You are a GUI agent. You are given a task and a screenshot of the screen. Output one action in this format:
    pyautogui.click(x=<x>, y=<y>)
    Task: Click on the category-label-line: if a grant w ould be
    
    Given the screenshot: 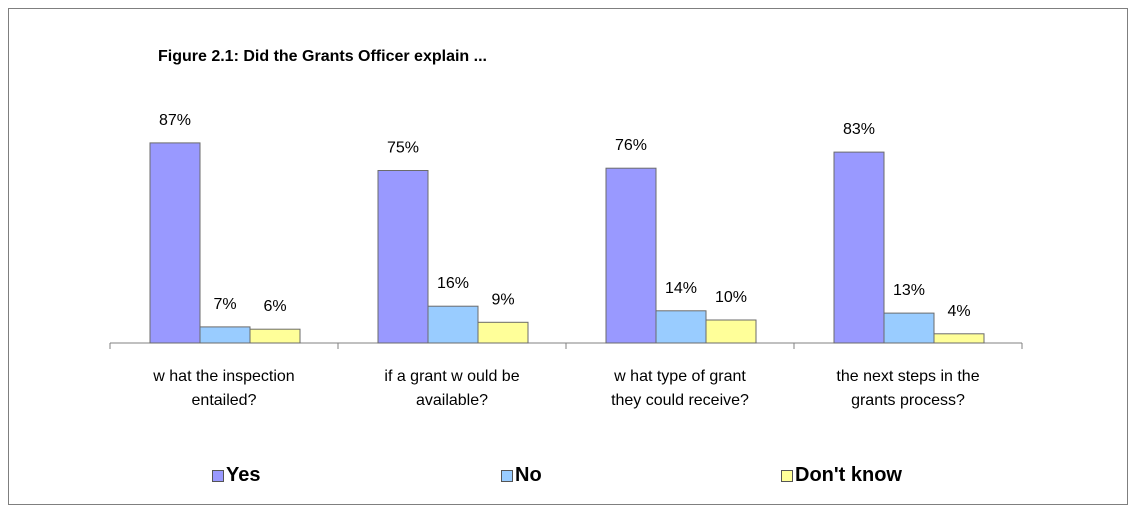 What is the action you would take?
    pyautogui.click(x=452, y=376)
    